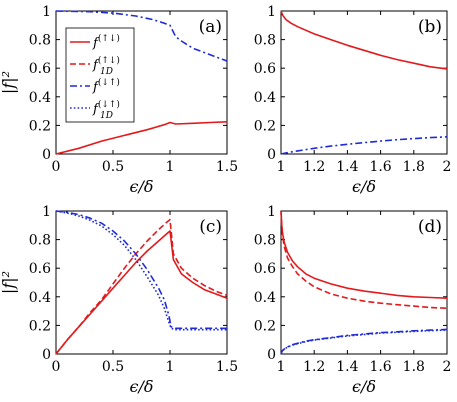  I want to click on panel-label: (d), so click(430, 227).